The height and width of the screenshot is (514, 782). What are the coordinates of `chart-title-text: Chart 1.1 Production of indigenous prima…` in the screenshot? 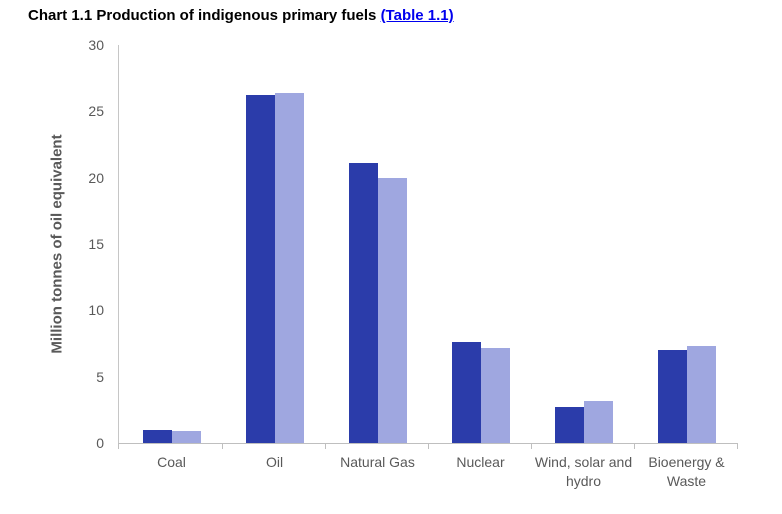 It's located at (202, 15).